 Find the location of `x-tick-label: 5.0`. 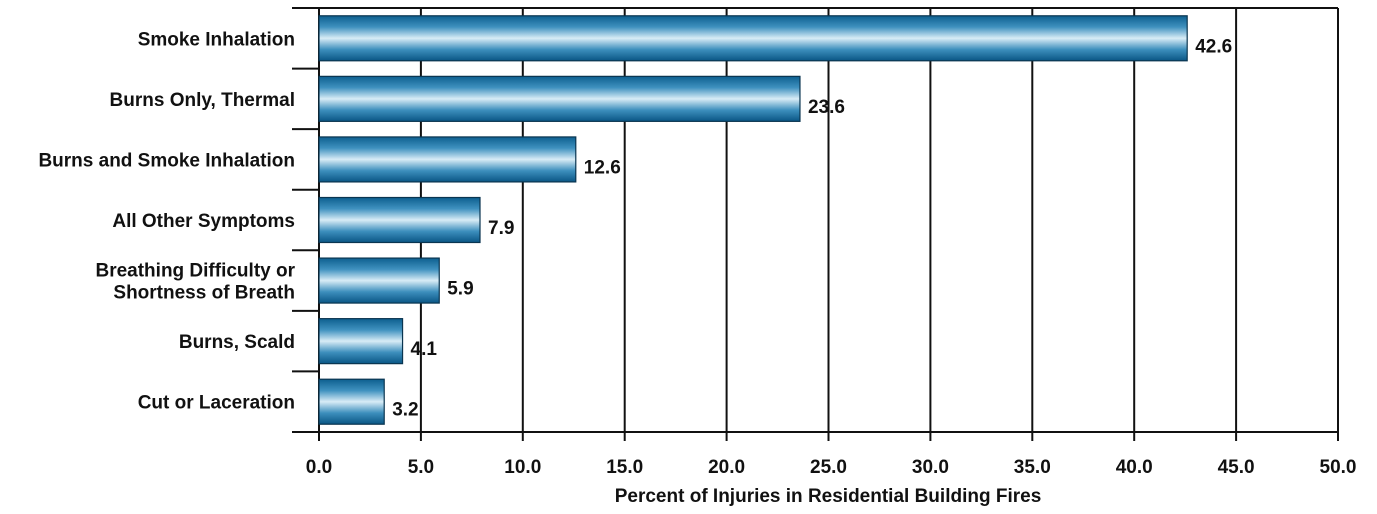

x-tick-label: 5.0 is located at coordinates (421, 467).